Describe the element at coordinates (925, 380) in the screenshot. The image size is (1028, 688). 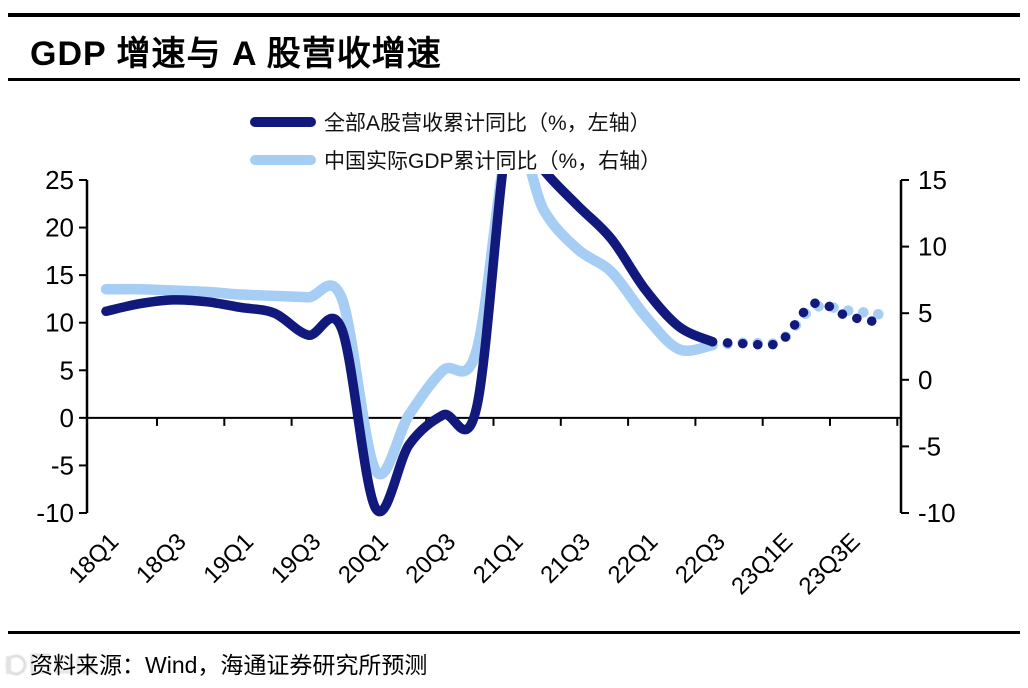
I see `right-axis-tick-label: 0` at that location.